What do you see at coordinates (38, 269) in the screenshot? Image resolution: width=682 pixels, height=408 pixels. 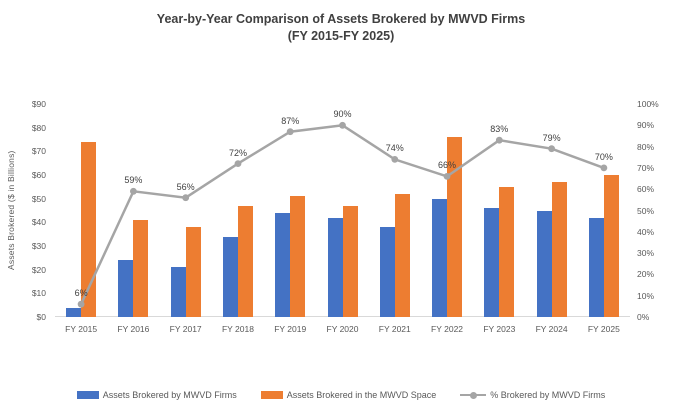 I see `left-axis-tick: $20` at bounding box center [38, 269].